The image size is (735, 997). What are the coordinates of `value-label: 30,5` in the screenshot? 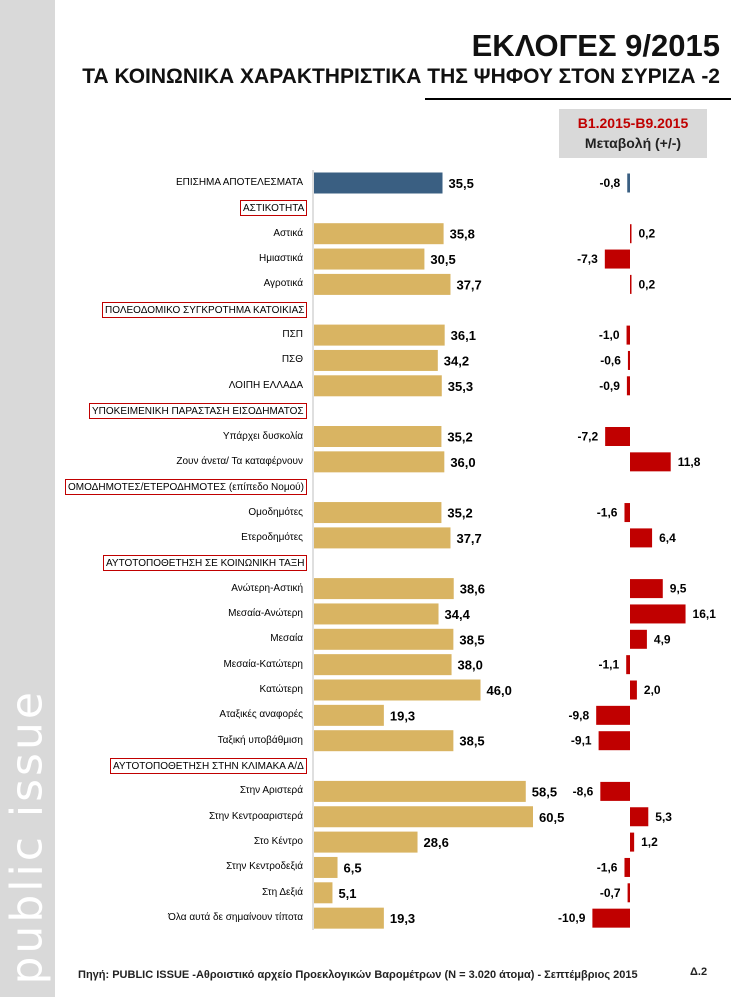 It's located at (442, 259).